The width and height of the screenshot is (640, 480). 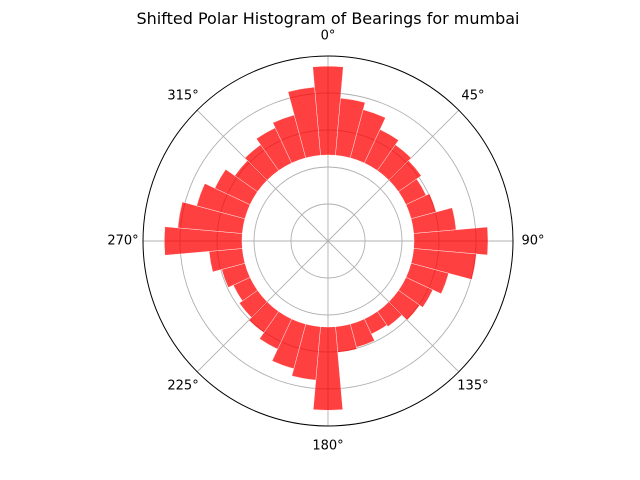 I want to click on angle-tick-label: 135°, so click(x=472, y=385).